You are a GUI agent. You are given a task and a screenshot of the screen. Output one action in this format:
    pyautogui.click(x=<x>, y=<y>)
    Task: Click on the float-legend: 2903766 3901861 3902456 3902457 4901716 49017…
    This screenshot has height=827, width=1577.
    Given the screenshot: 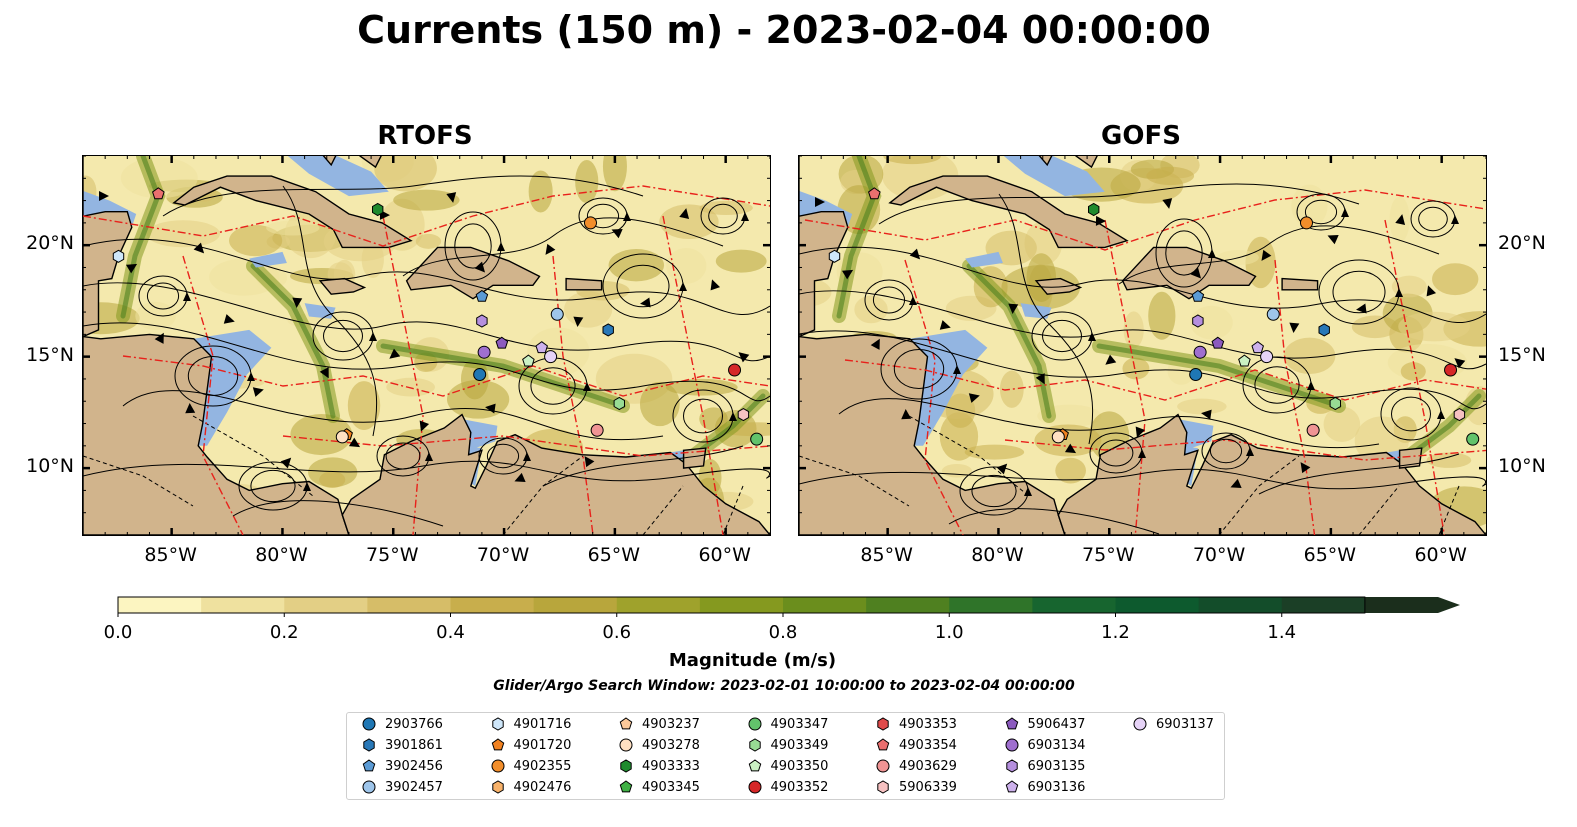 What is the action you would take?
    pyautogui.click(x=785, y=756)
    